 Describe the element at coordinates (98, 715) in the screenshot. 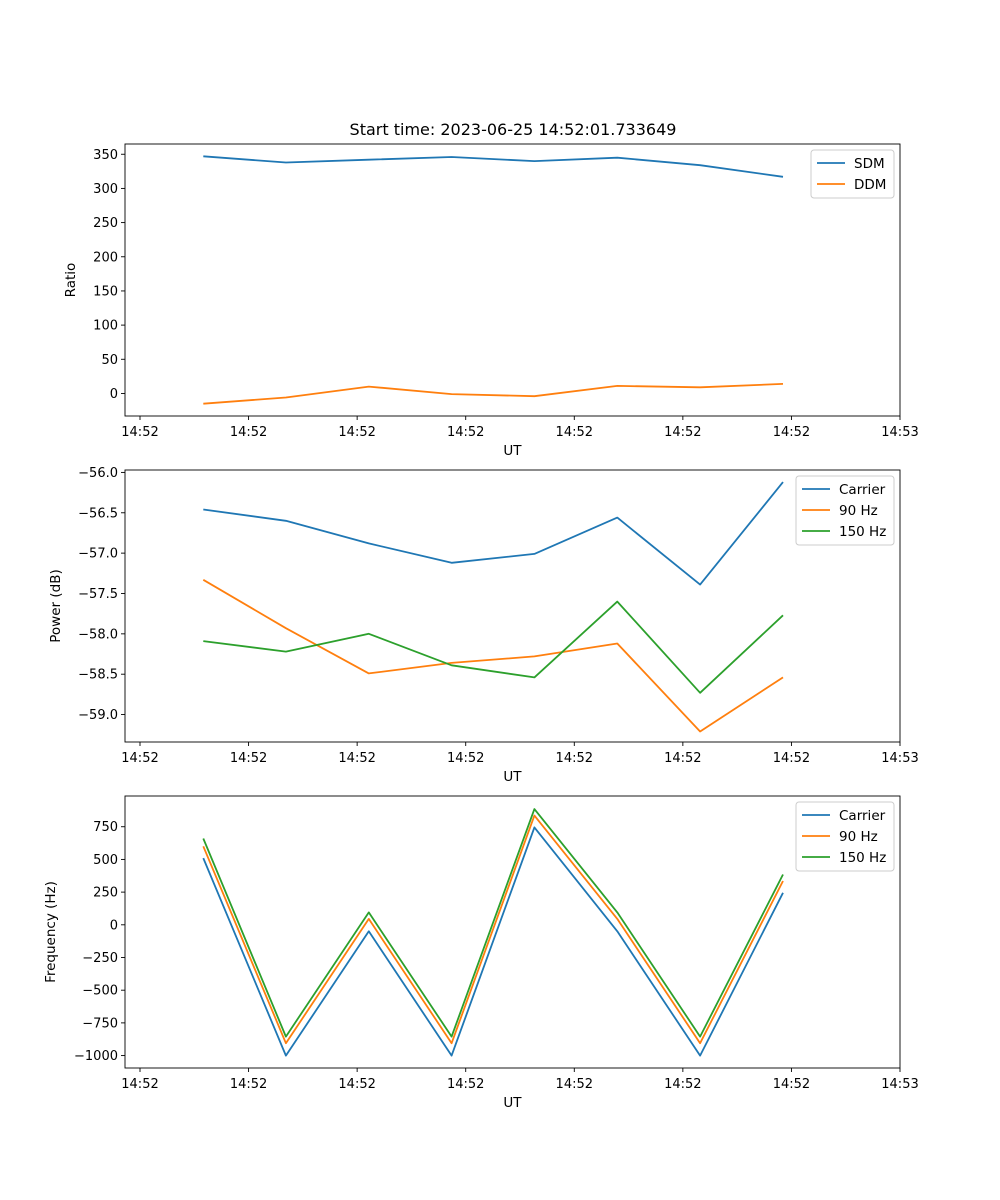

I see `y-tick-label: −59.0` at that location.